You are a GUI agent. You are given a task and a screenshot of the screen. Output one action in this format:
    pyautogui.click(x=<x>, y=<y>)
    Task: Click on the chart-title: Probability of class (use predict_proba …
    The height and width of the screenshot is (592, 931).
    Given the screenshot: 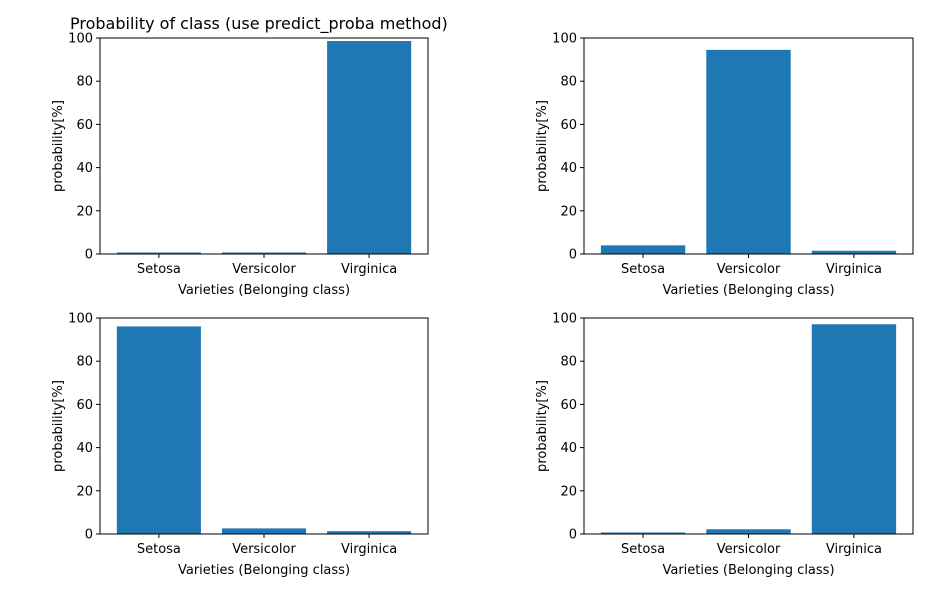 What is the action you would take?
    pyautogui.click(x=259, y=24)
    